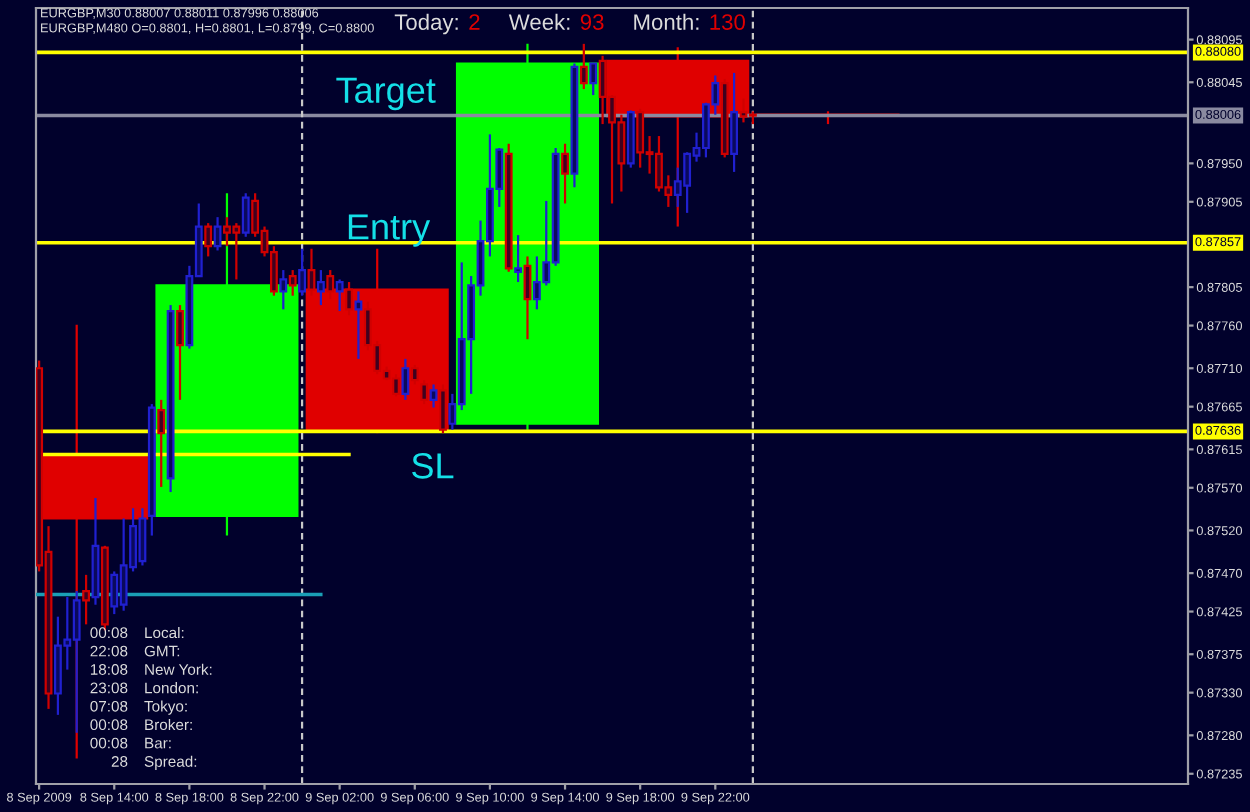 This screenshot has width=1250, height=812. I want to click on annotation: SL, so click(433, 466).